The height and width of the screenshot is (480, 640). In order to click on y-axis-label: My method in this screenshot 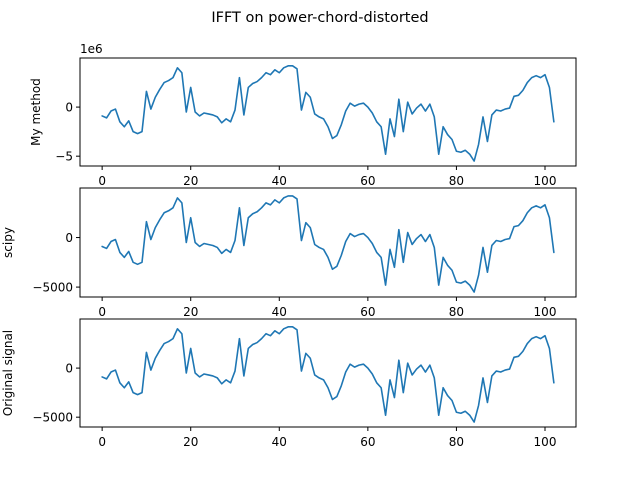, I will do `click(36, 112)`.